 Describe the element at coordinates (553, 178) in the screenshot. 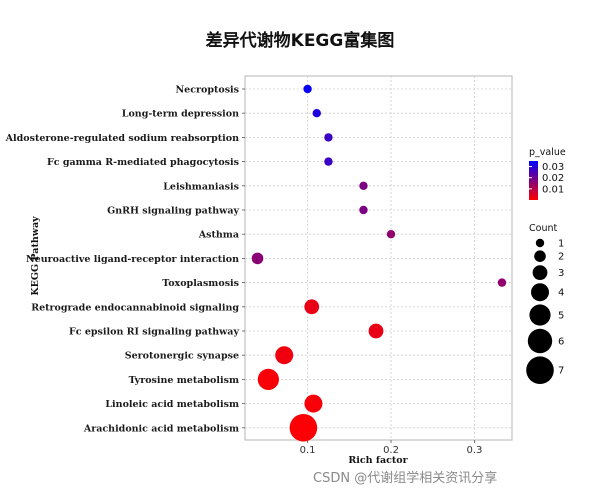

I see `colorbar-tick-label: 0.02` at that location.